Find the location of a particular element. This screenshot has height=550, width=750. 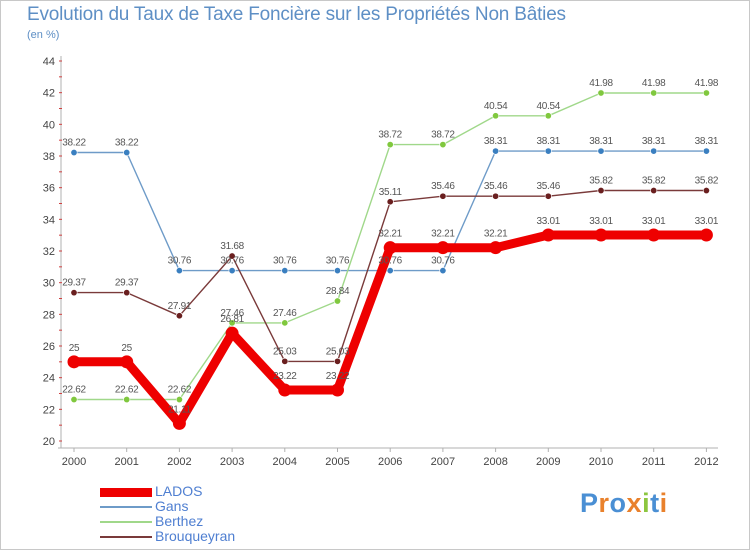

y-tick-label: 42 is located at coordinates (49, 94).